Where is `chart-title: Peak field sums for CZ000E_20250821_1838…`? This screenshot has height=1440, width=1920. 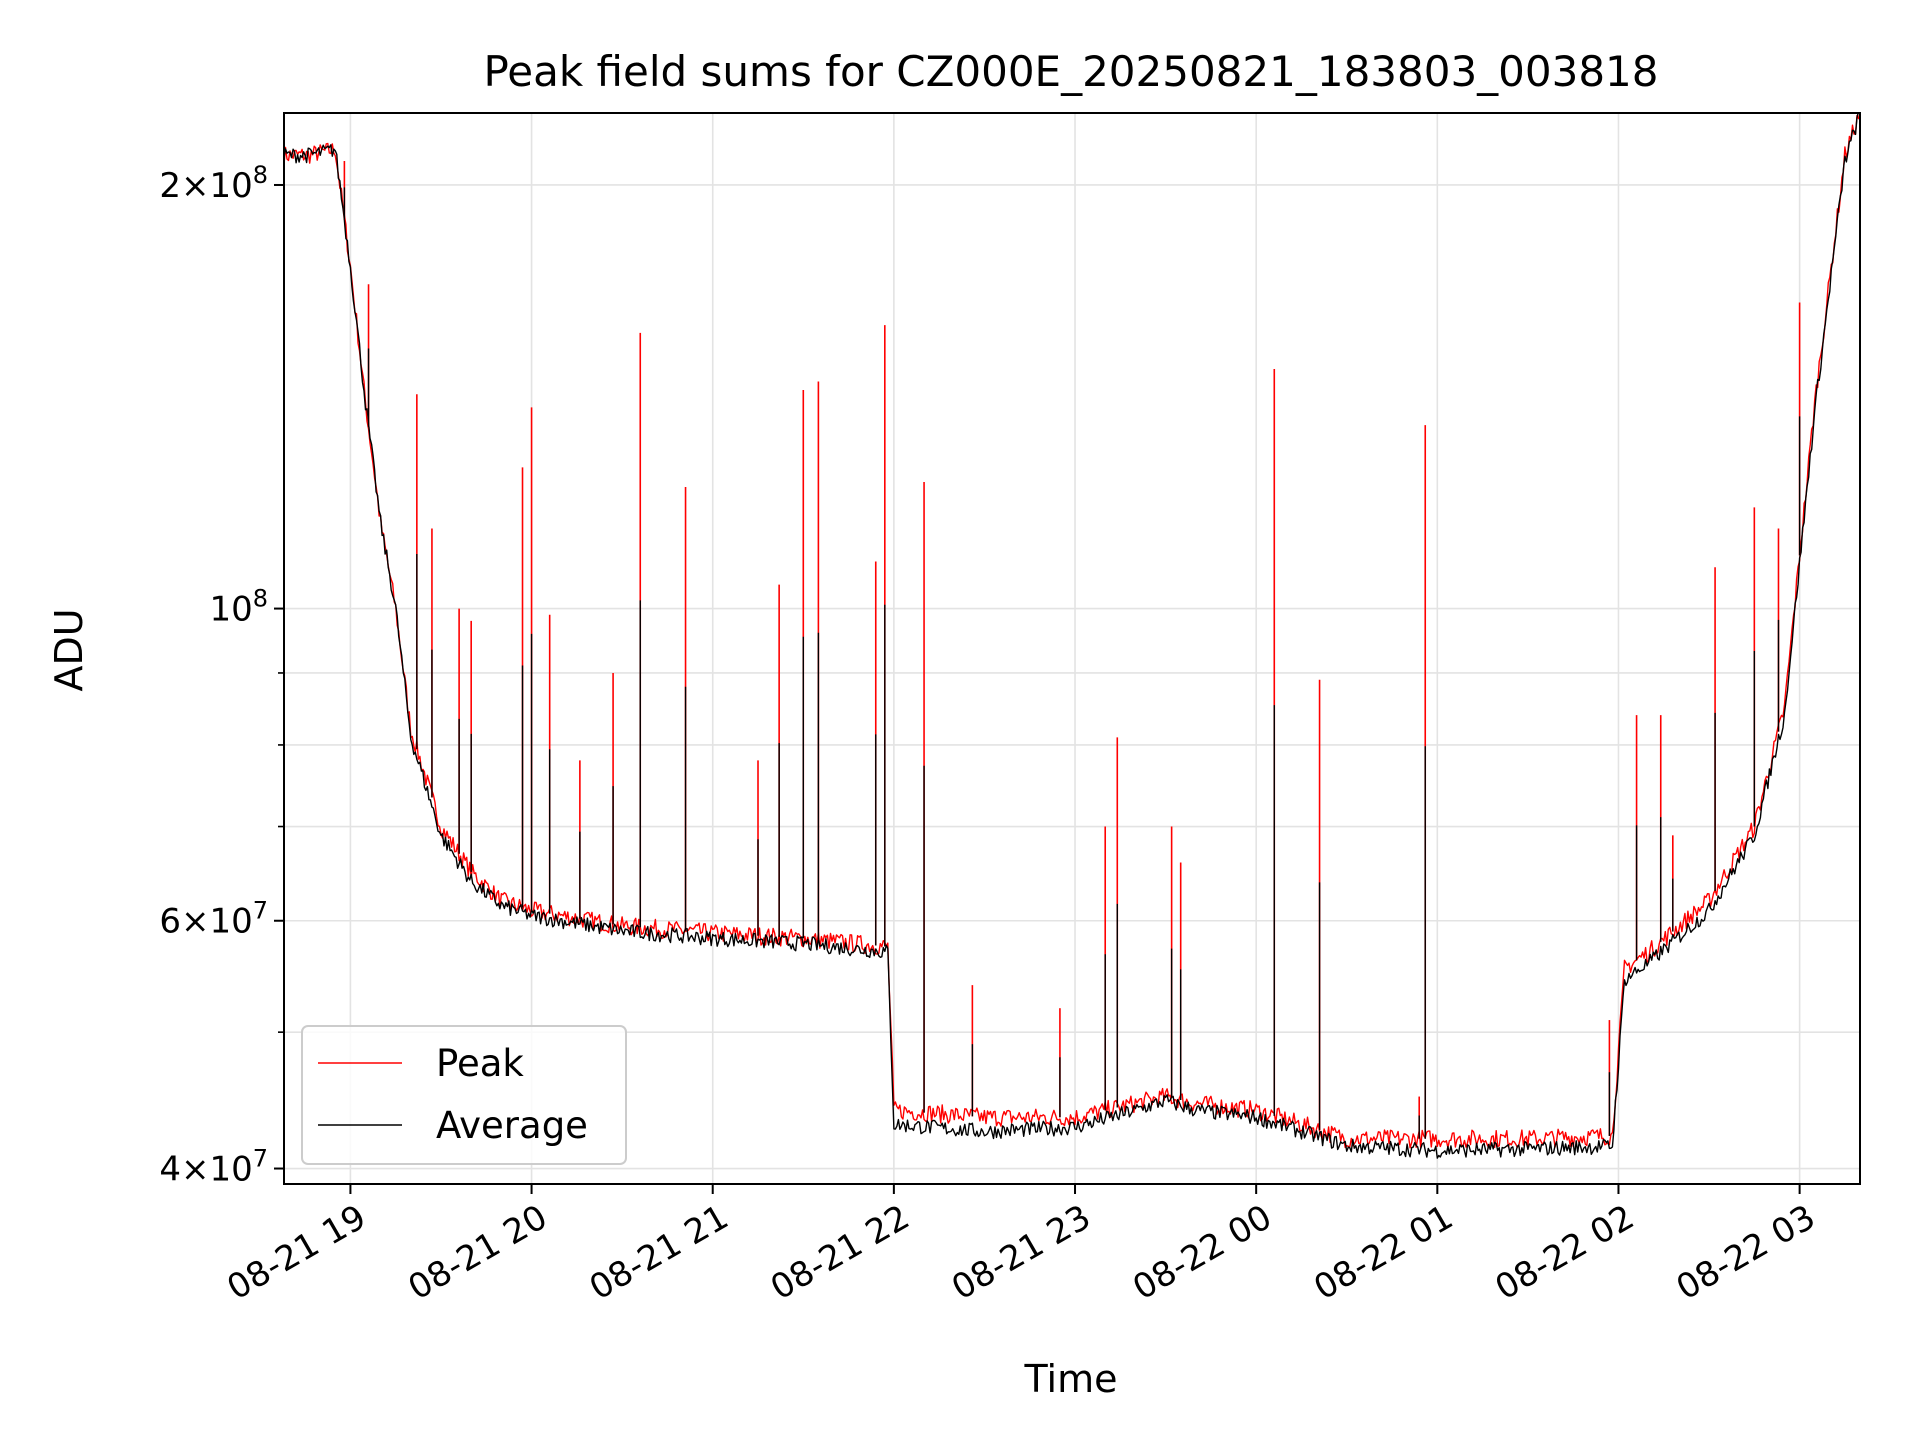 chart-title: Peak field sums for CZ000E_20250821_1838… is located at coordinates (1070, 71).